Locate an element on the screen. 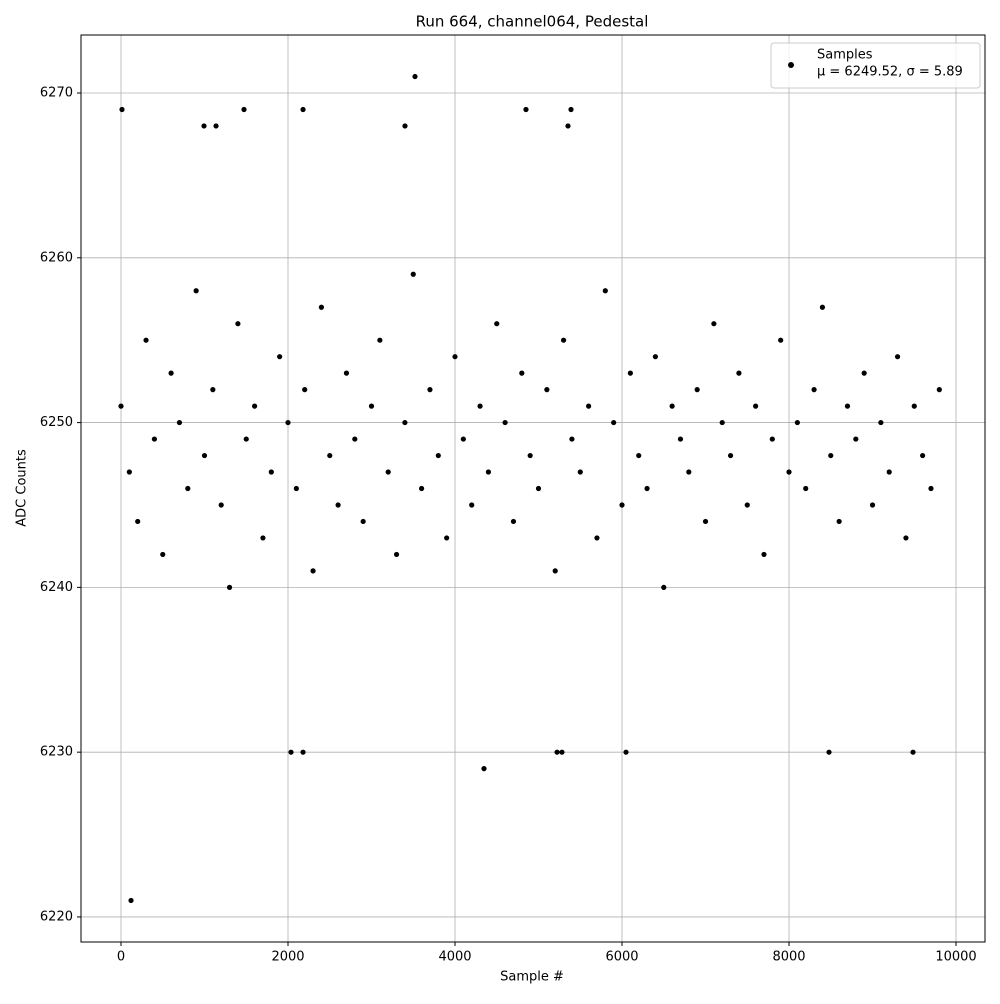  y-tick-label: 6270 is located at coordinates (56, 93).